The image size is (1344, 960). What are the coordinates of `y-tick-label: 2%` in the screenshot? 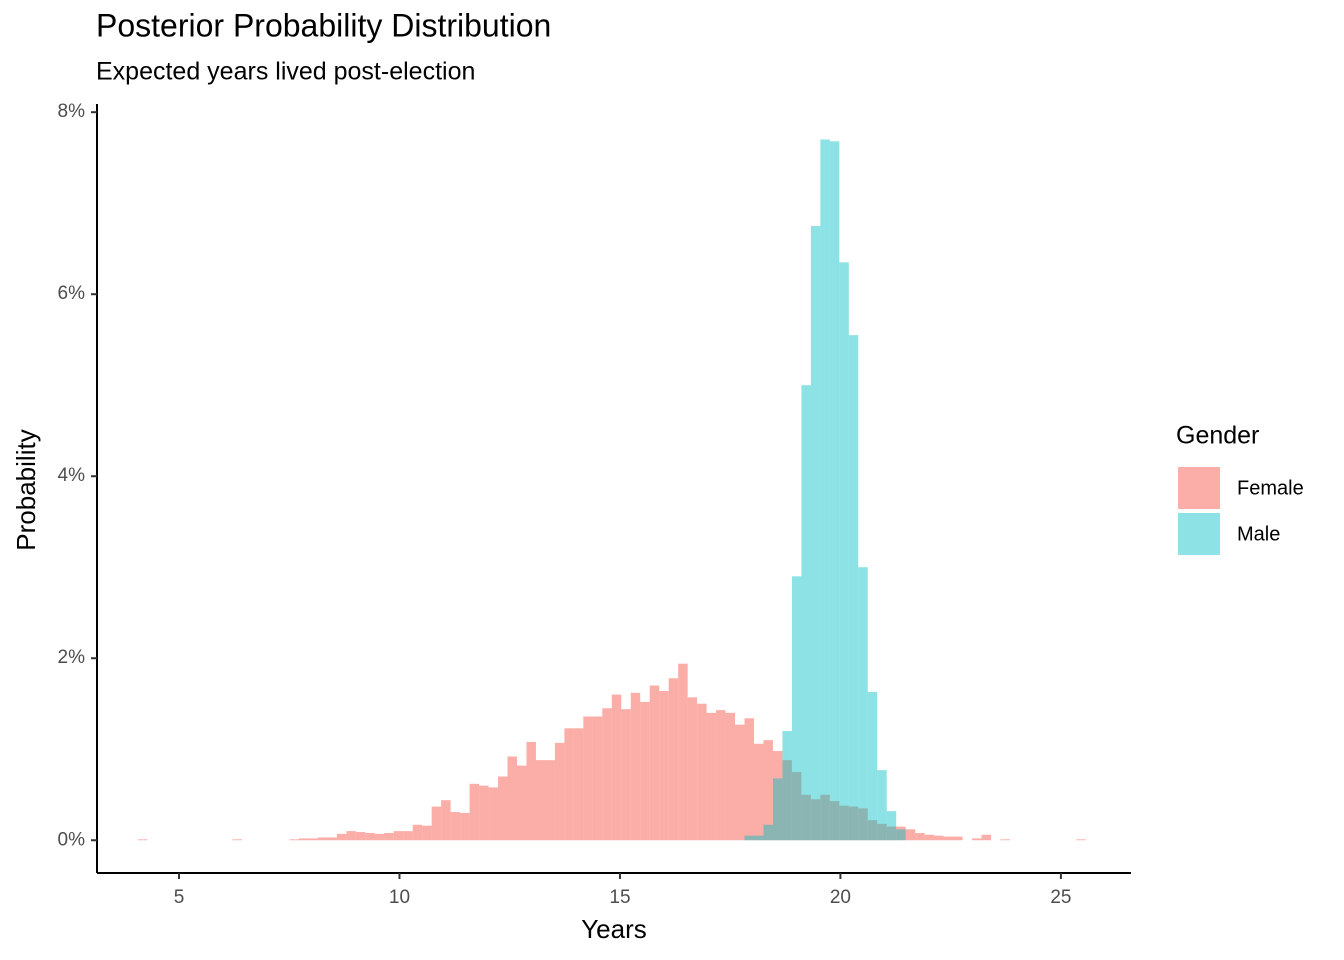 It's located at (72, 657).